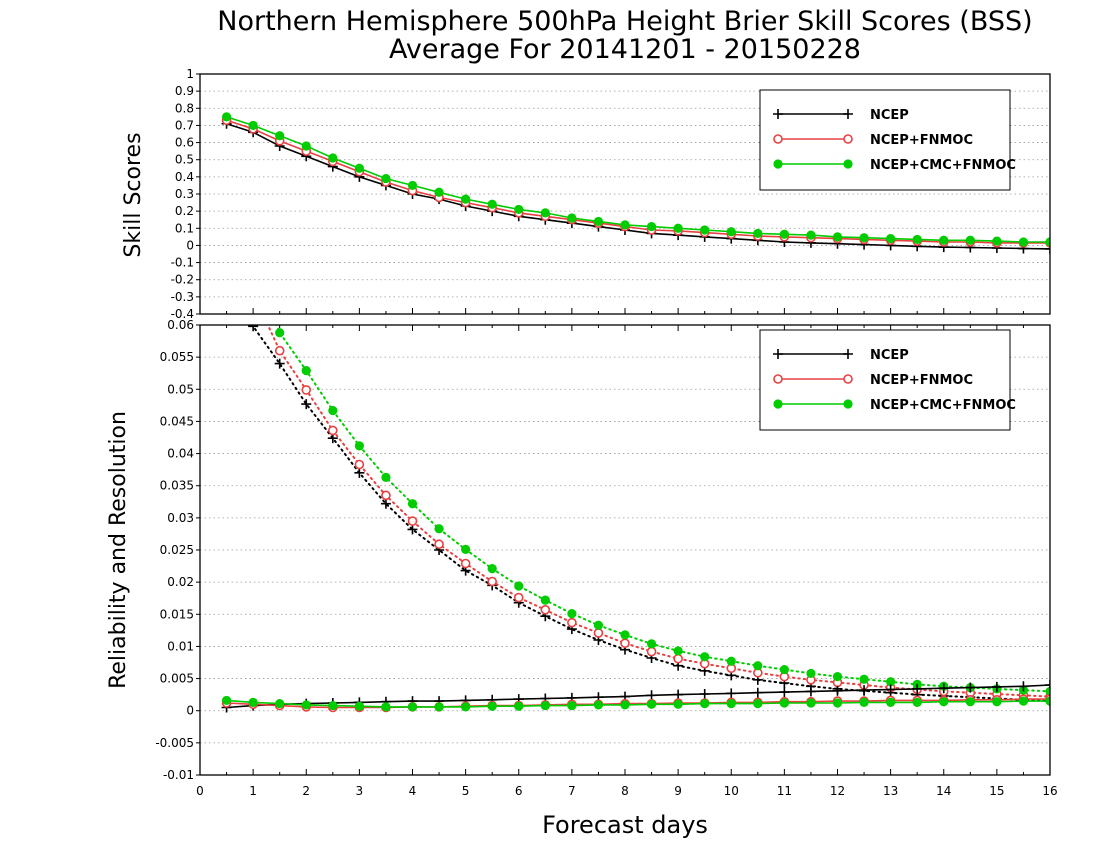 This screenshot has height=850, width=1100. I want to click on x-tick-label: 9, so click(678, 791).